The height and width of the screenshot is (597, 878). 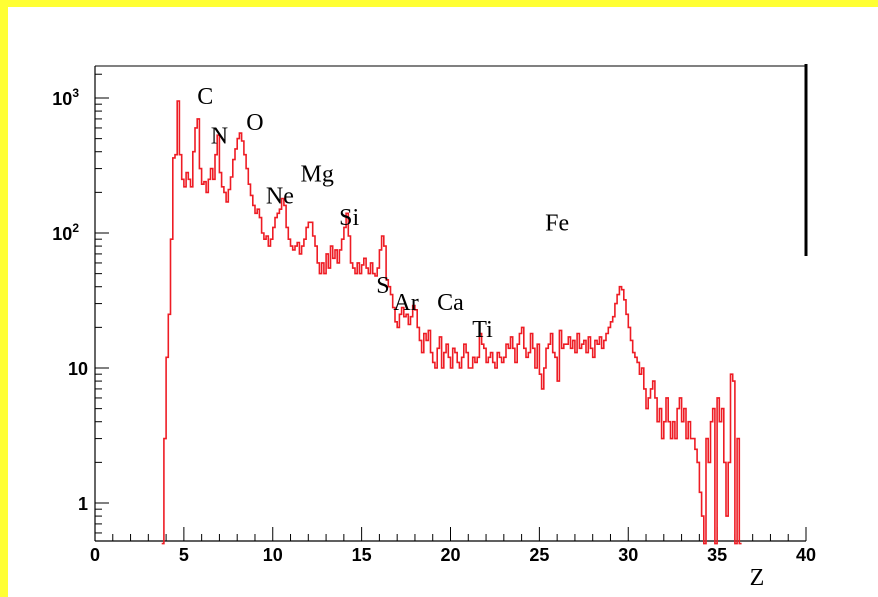 I want to click on y-tick-exponent: 3, so click(x=75, y=93).